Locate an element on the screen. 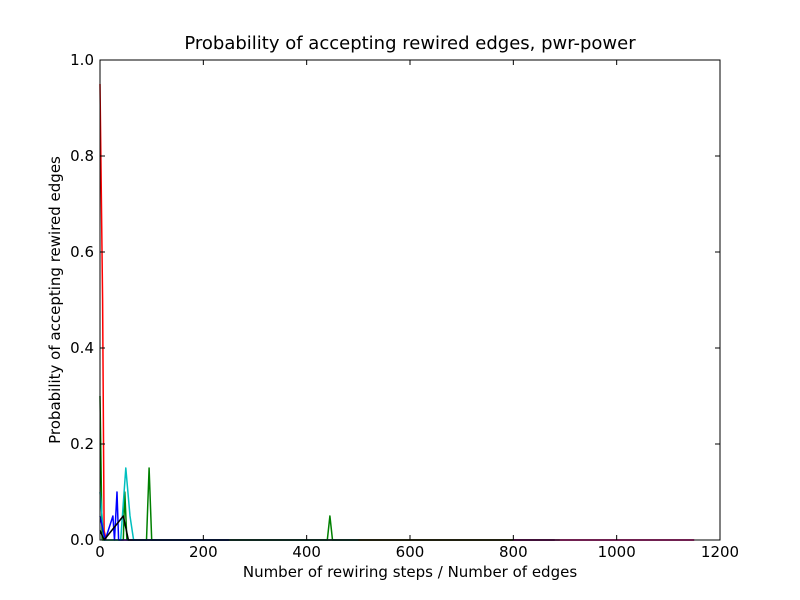 The width and height of the screenshot is (800, 600). x-tick-label: 0 is located at coordinates (100, 552).